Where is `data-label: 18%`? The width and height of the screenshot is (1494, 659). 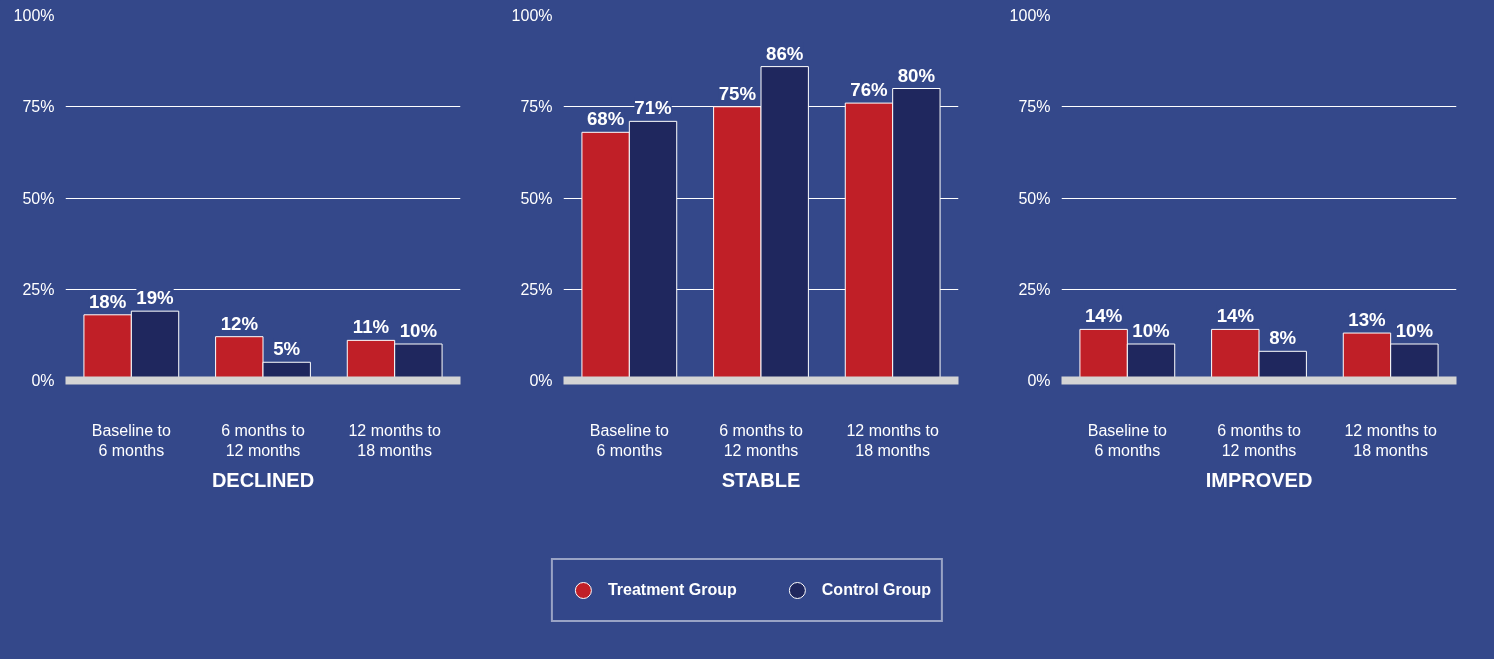 data-label: 18% is located at coordinates (107, 301).